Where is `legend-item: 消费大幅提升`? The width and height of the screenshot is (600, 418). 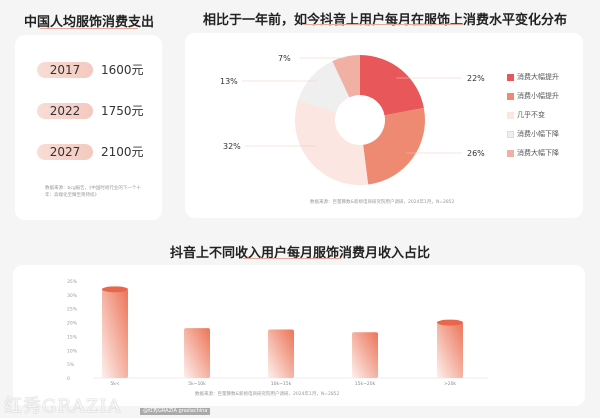
legend-item: 消费大幅提升 is located at coordinates (533, 77).